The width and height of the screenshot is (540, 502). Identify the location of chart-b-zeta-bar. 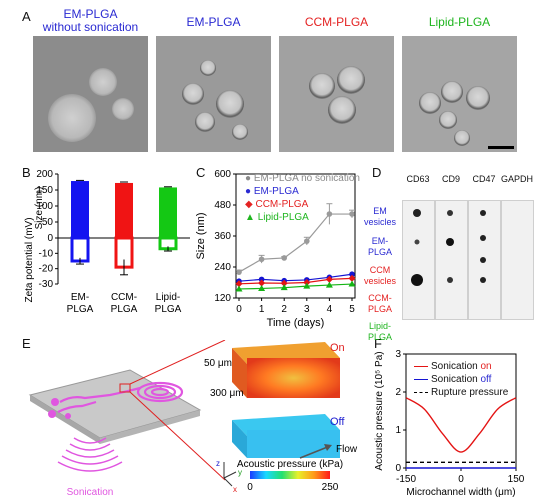
(80, 249).